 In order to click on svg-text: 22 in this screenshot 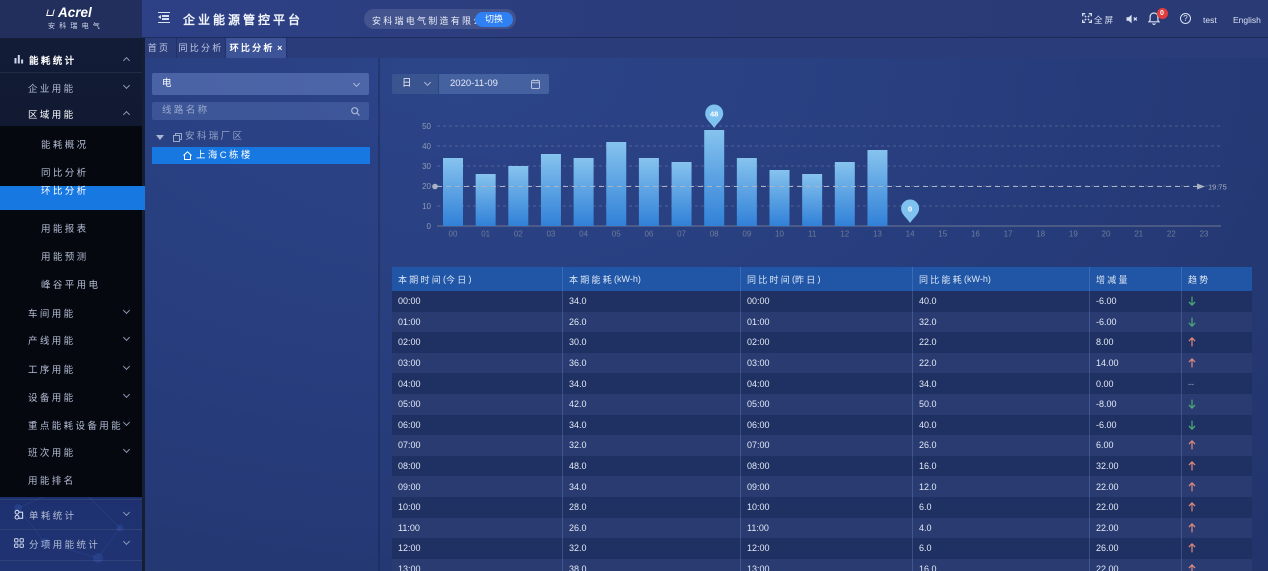, I will do `click(1171, 234)`.